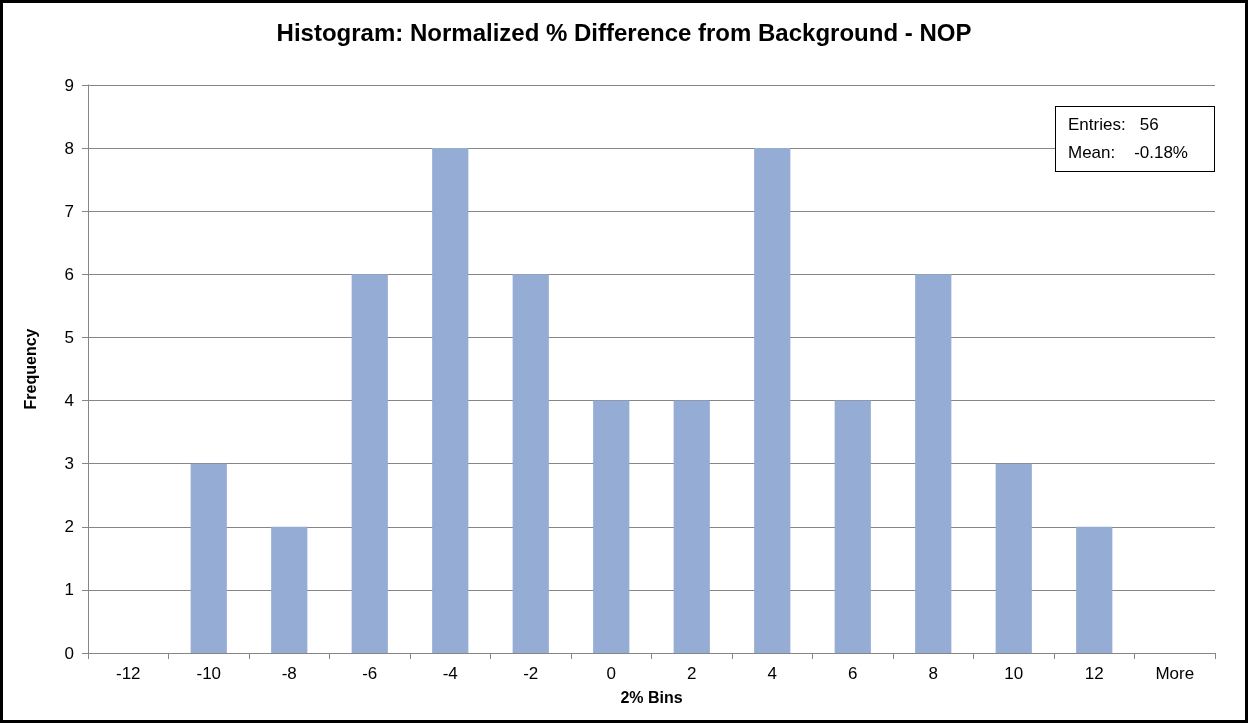  Describe the element at coordinates (1094, 673) in the screenshot. I see `x-tick-label: 12` at that location.